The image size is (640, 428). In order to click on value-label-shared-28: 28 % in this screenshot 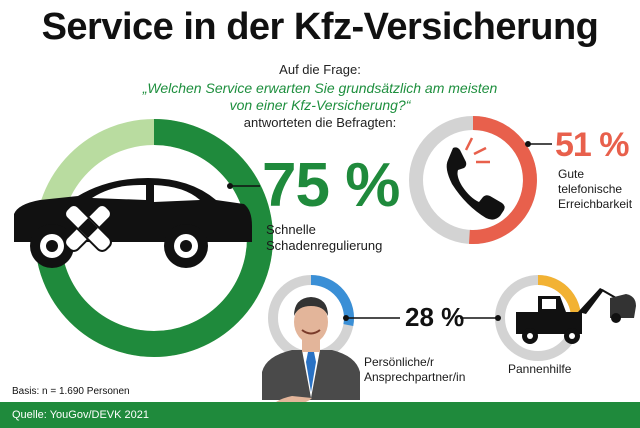, I will do `click(435, 317)`.